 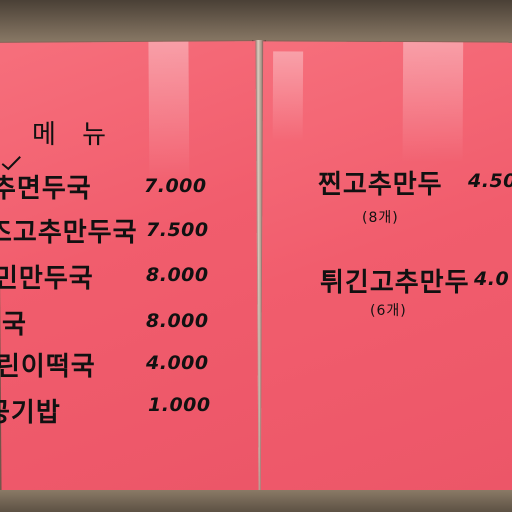 What do you see at coordinates (395, 283) in the screenshot?
I see `menu-item-name: 튀긴고추만두` at bounding box center [395, 283].